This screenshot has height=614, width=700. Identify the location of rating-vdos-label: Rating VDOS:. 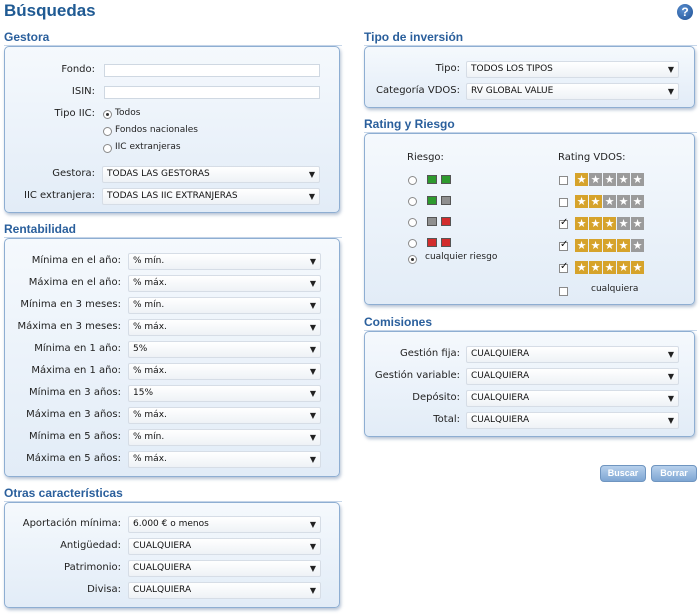
(592, 157).